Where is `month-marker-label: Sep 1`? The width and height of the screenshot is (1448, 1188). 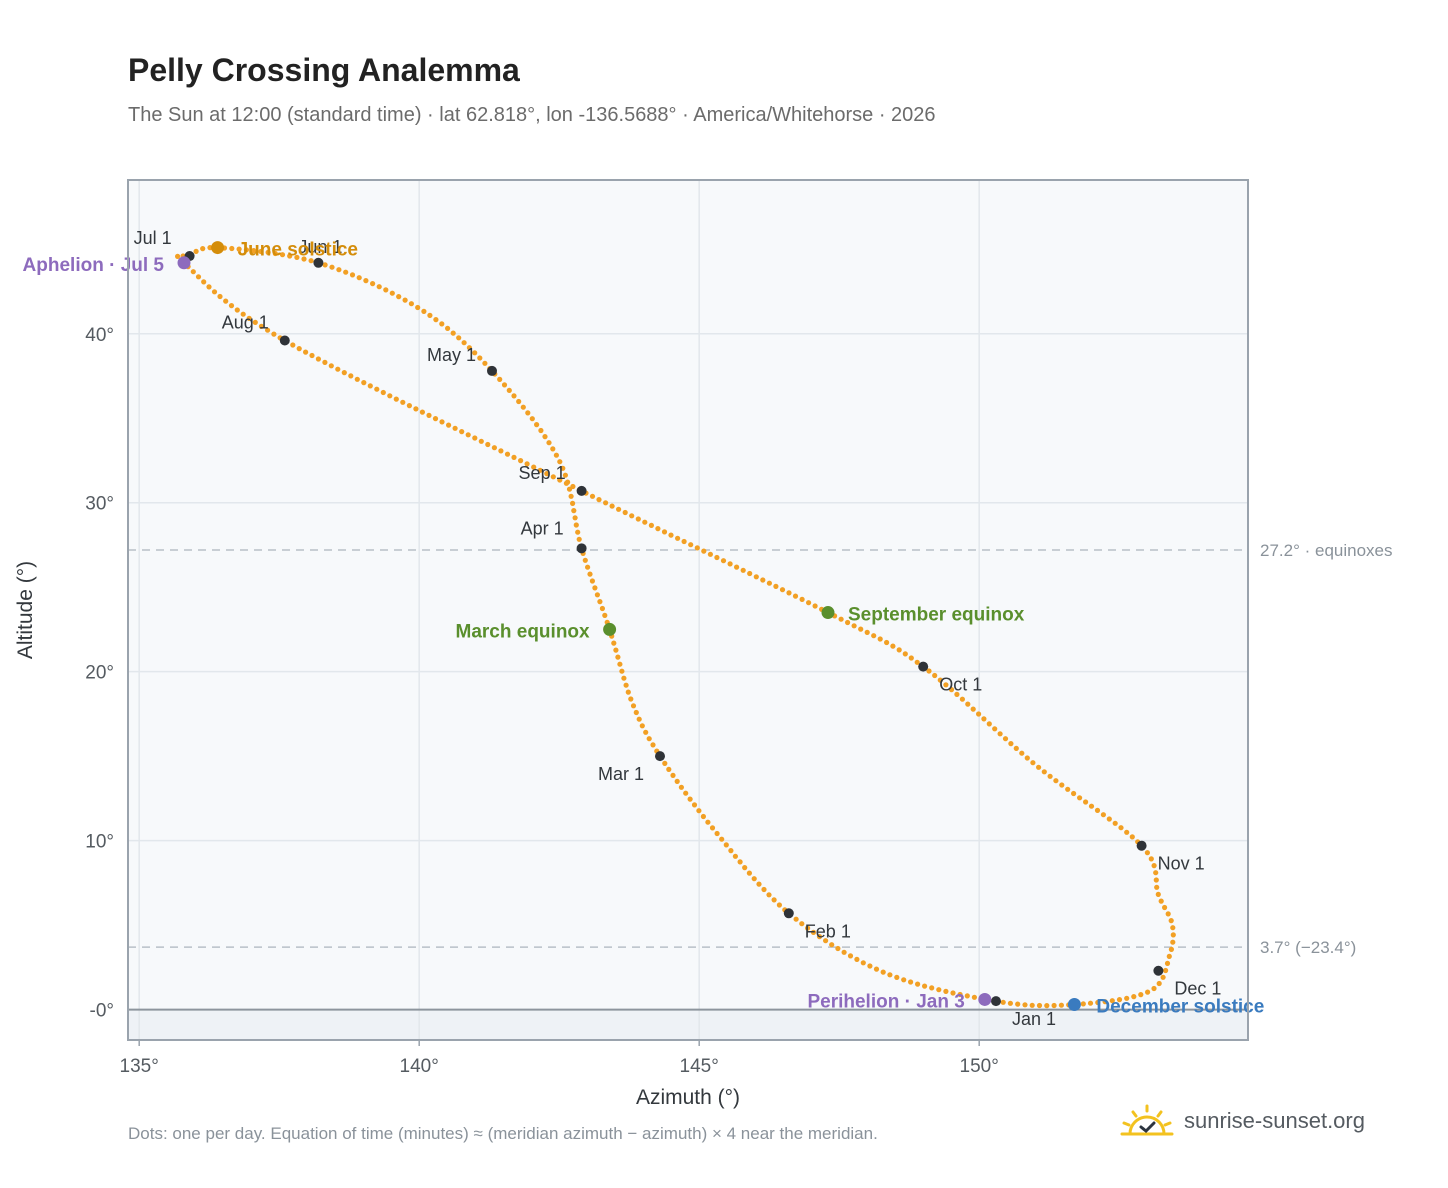
month-marker-label: Sep 1 is located at coordinates (542, 473).